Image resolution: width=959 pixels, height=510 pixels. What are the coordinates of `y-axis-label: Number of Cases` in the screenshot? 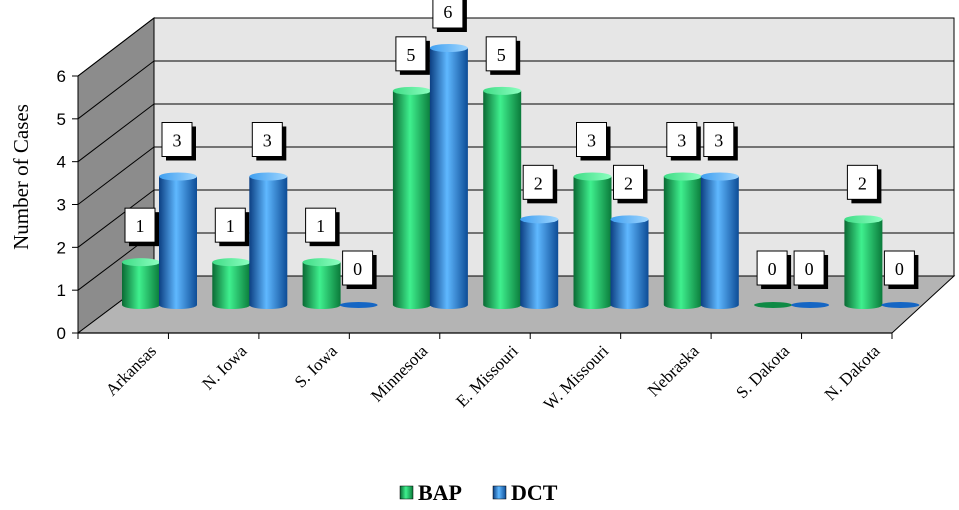 It's located at (21, 177).